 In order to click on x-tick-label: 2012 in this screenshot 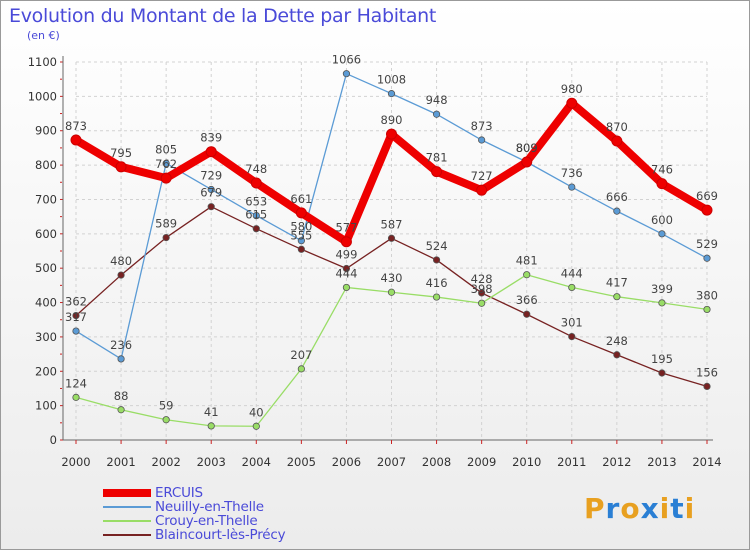, I will do `click(616, 462)`.